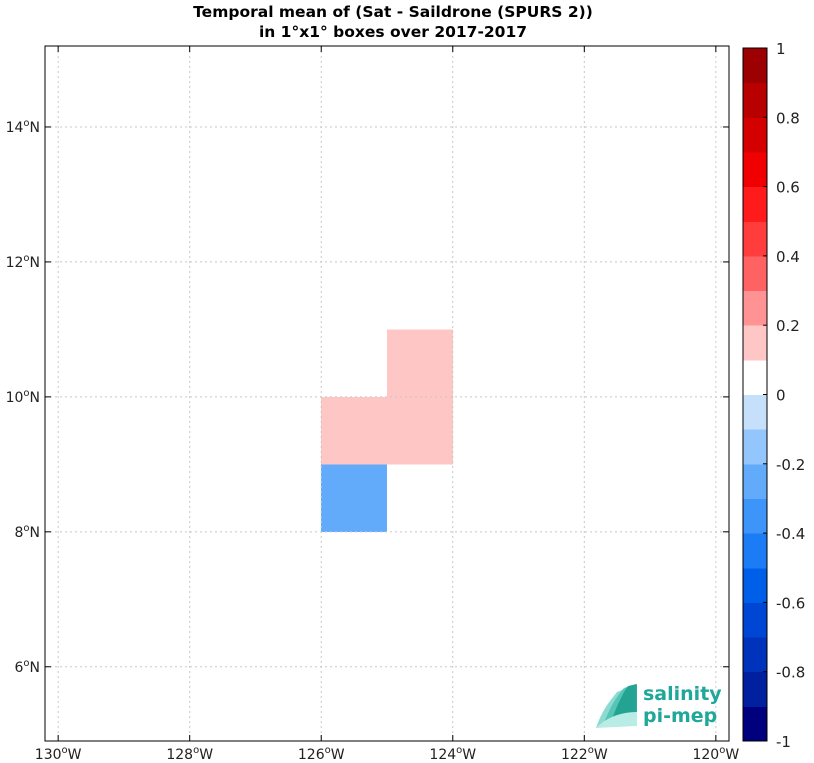 This screenshot has width=814, height=763. I want to click on x-tick-label-3: 124oW, so click(452, 754).